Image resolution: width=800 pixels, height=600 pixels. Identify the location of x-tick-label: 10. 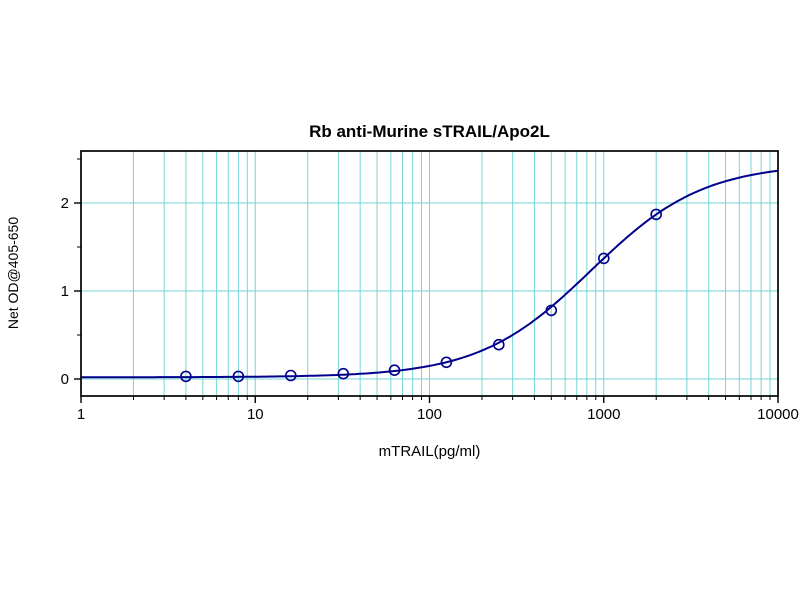
(255, 414).